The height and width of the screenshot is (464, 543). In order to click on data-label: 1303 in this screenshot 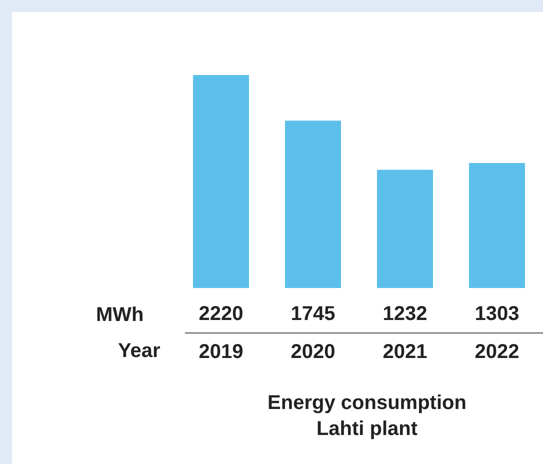, I will do `click(497, 314)`.